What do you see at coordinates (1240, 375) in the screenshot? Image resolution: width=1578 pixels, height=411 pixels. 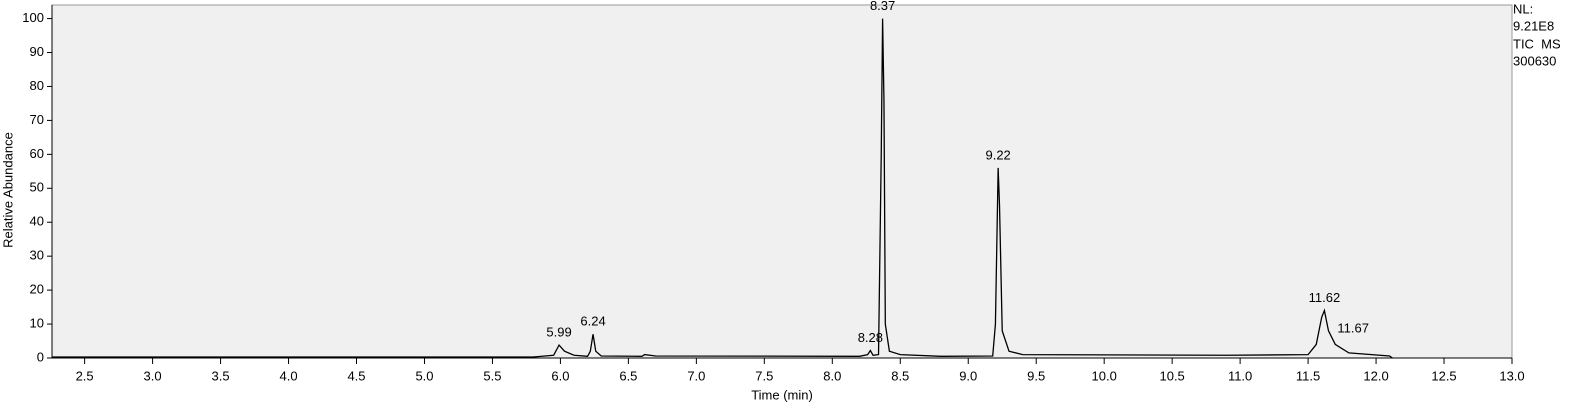 I see `x-tick-label: 11.0` at bounding box center [1240, 375].